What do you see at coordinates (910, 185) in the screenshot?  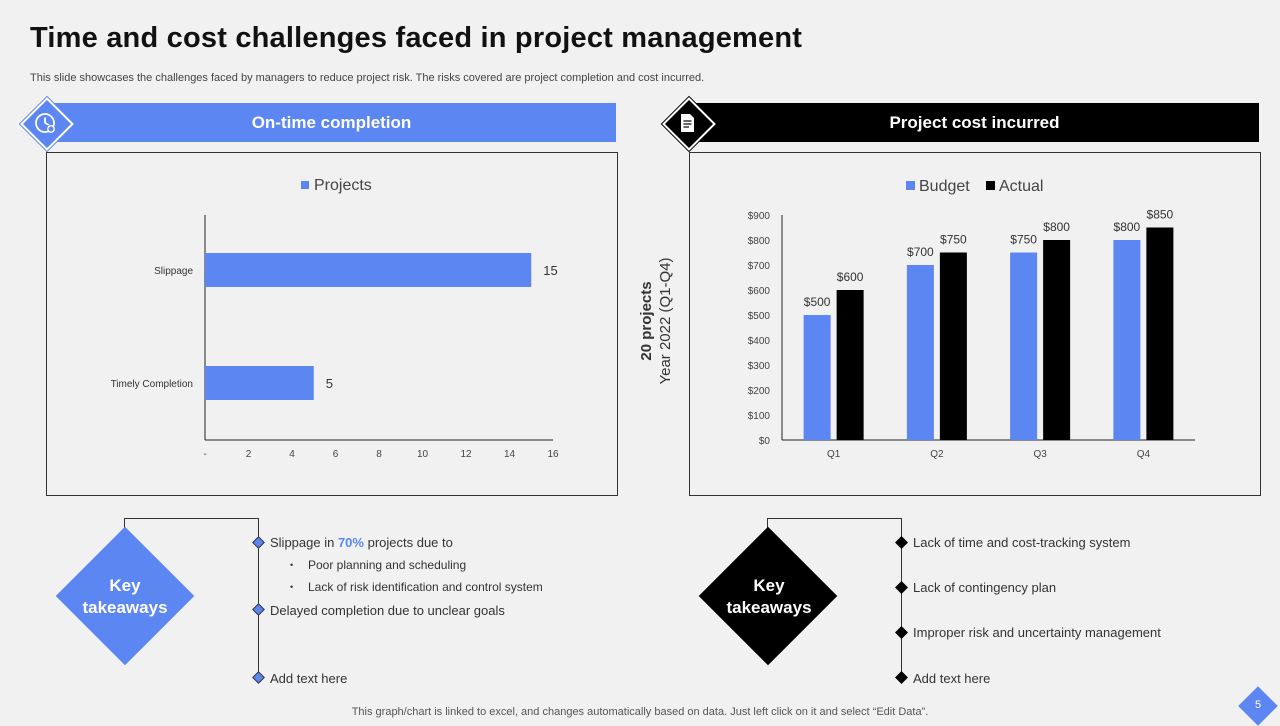 I see `legend-swatch-budget` at bounding box center [910, 185].